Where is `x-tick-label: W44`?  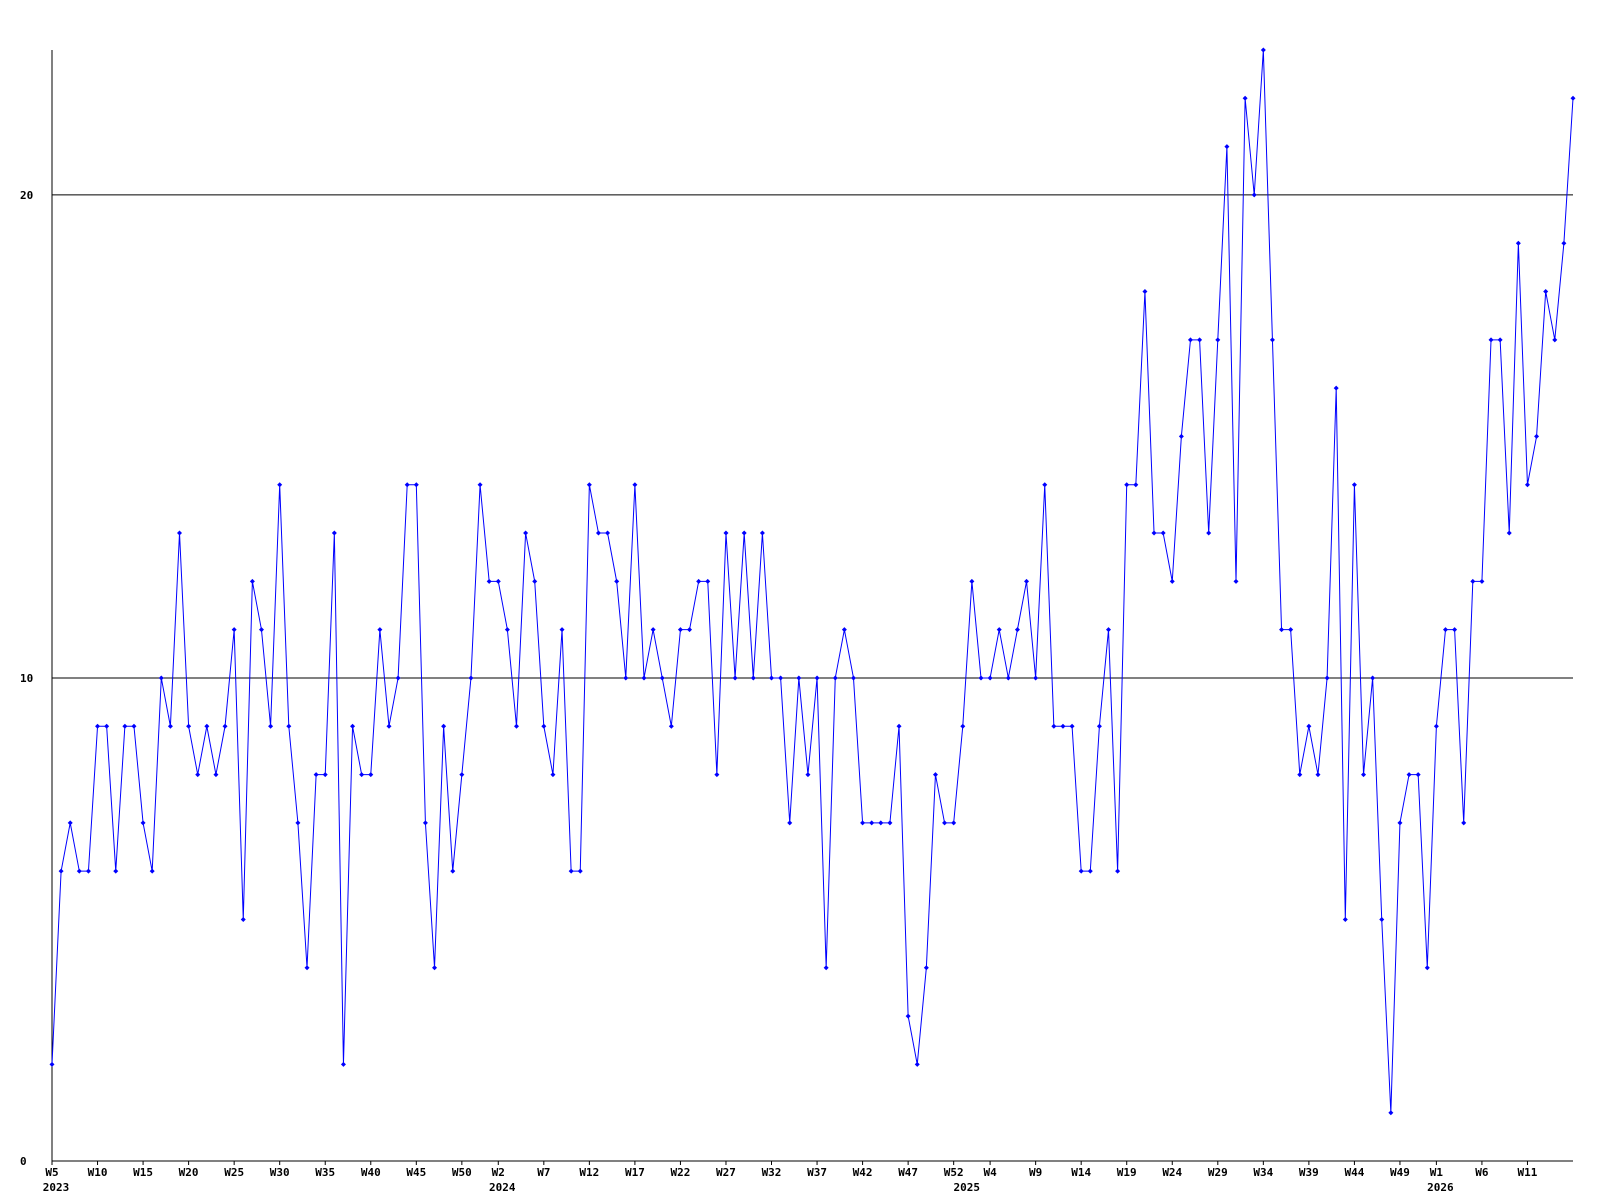
x-tick-label: W44 is located at coordinates (1354, 1172).